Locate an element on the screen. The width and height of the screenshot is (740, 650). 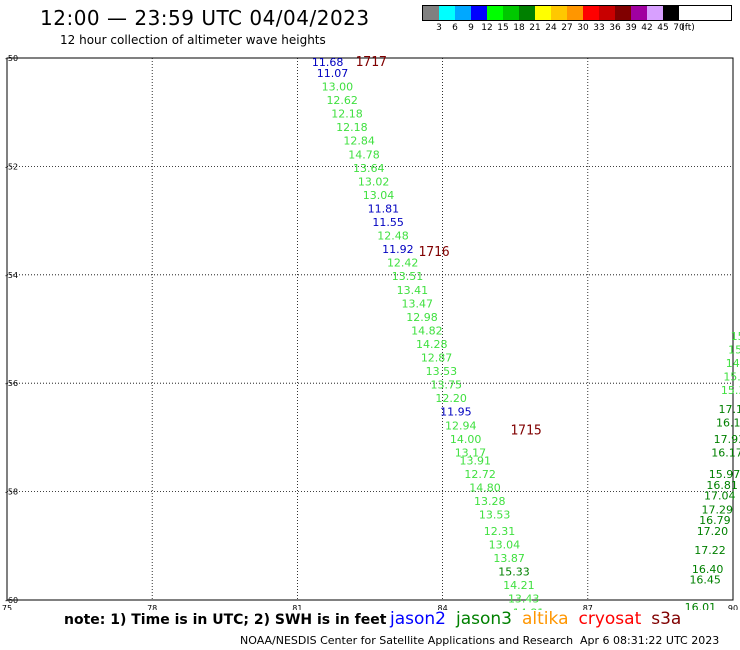
satellite-label-cryosat: cryosat is located at coordinates (610, 619).